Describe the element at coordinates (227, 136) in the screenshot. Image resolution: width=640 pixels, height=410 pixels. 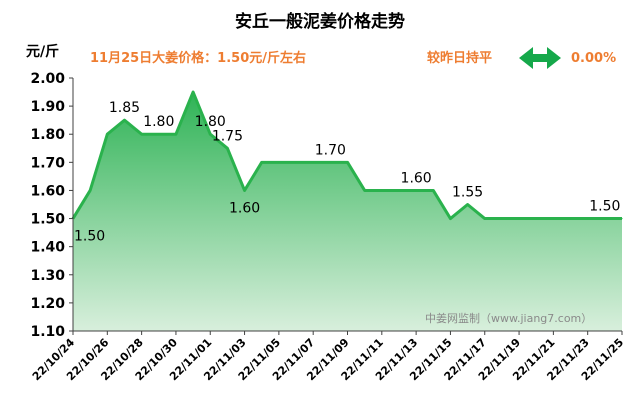
I see `data-label: 1.75` at that location.